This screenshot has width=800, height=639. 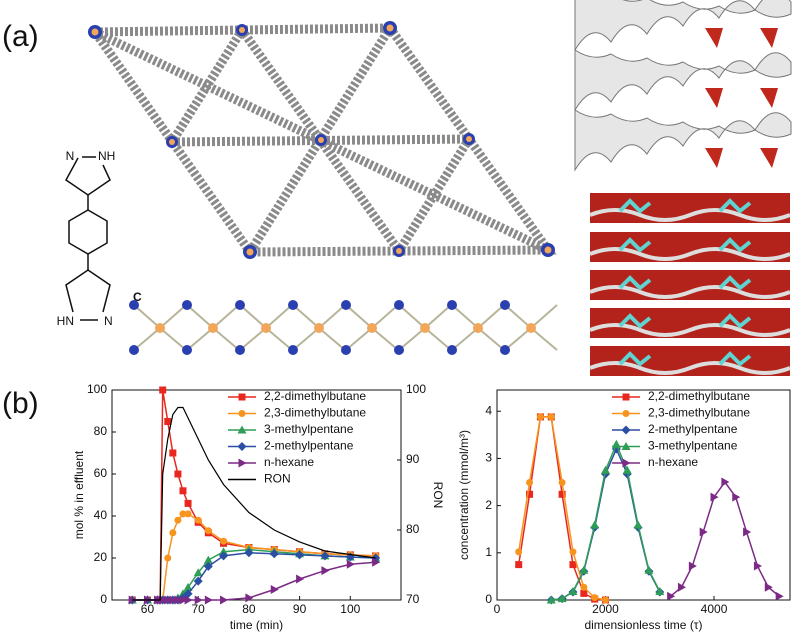 I want to click on chain, so click(x=343, y=327).